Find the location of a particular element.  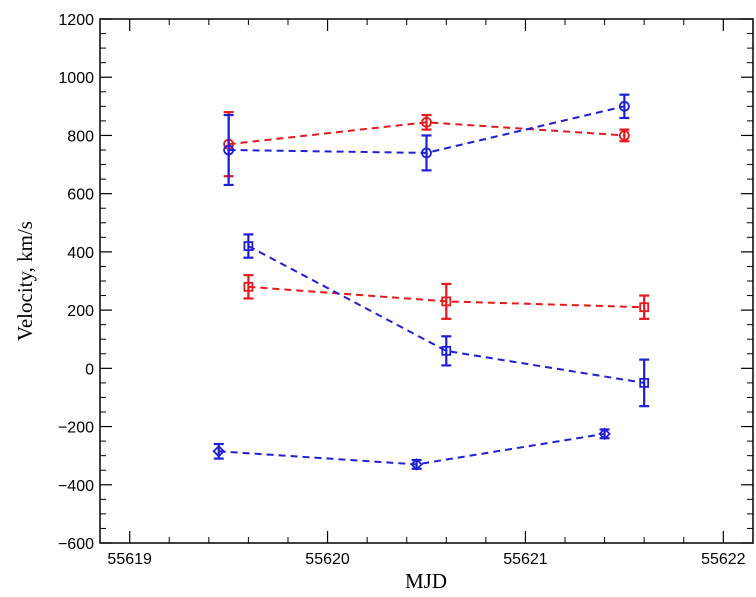

y-axis-title: Velocity, km/s is located at coordinates (25, 281).